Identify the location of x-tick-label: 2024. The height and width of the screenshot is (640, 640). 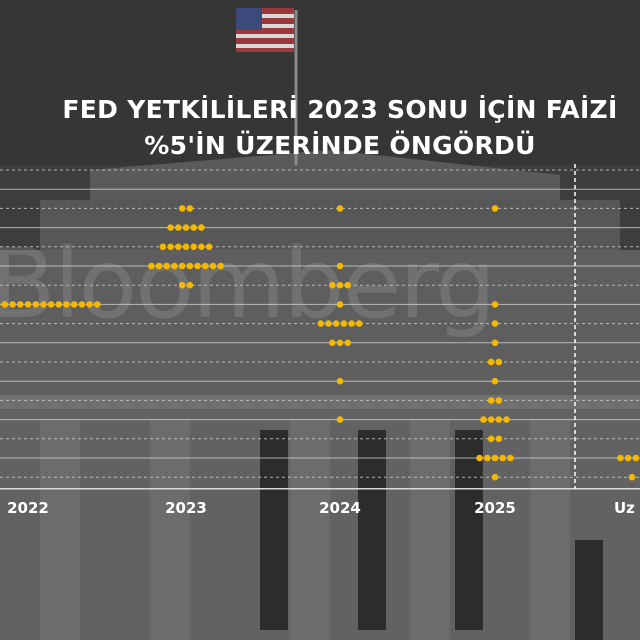
(340, 508).